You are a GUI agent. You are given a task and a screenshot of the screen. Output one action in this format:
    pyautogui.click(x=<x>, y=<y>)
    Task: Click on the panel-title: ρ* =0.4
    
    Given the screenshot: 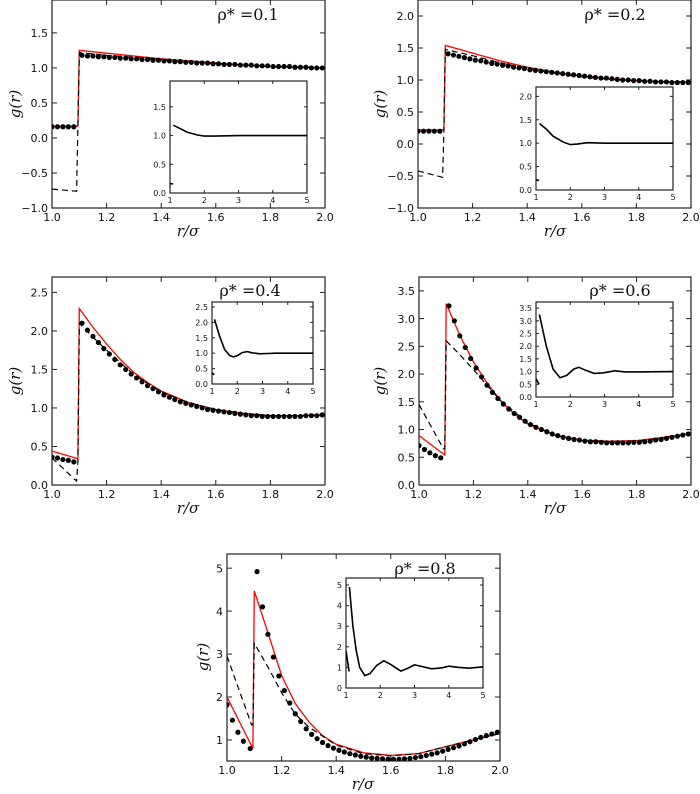 What is the action you would take?
    pyautogui.click(x=249, y=290)
    